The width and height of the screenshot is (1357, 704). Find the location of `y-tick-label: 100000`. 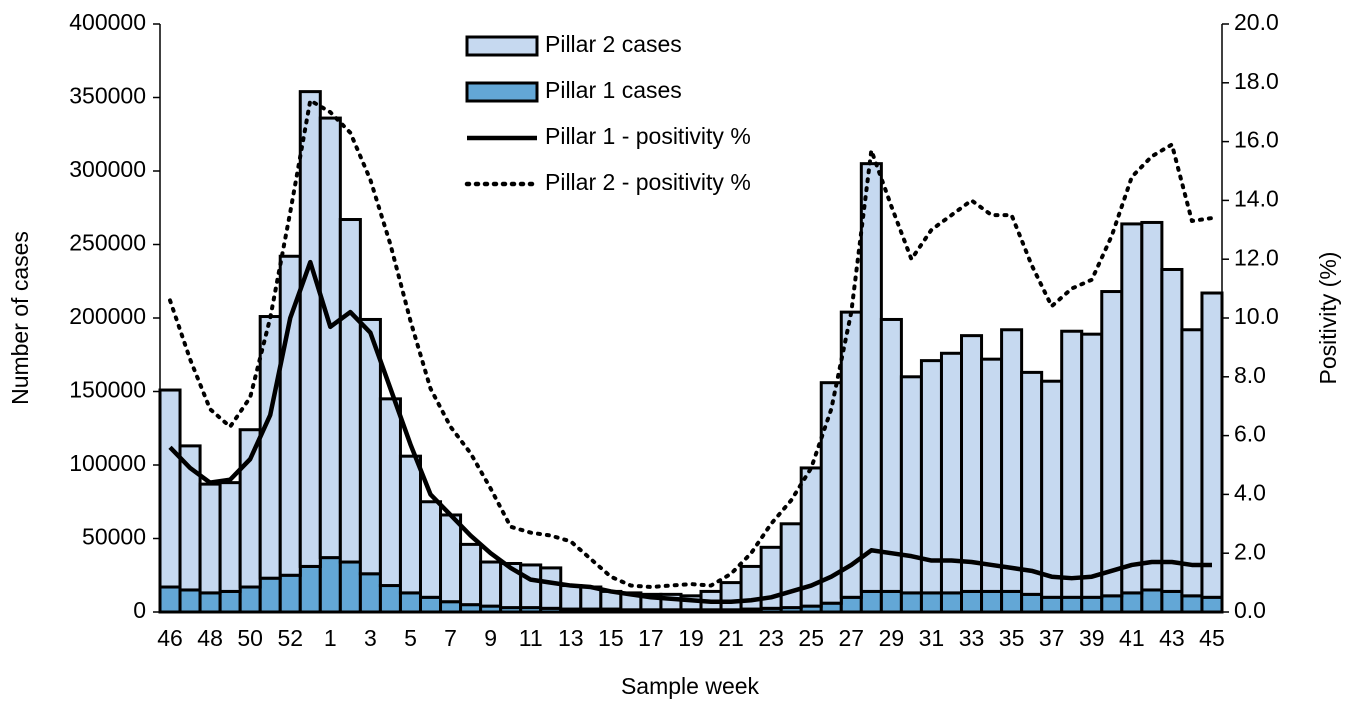

y-tick-label: 100000 is located at coordinates (107, 463).